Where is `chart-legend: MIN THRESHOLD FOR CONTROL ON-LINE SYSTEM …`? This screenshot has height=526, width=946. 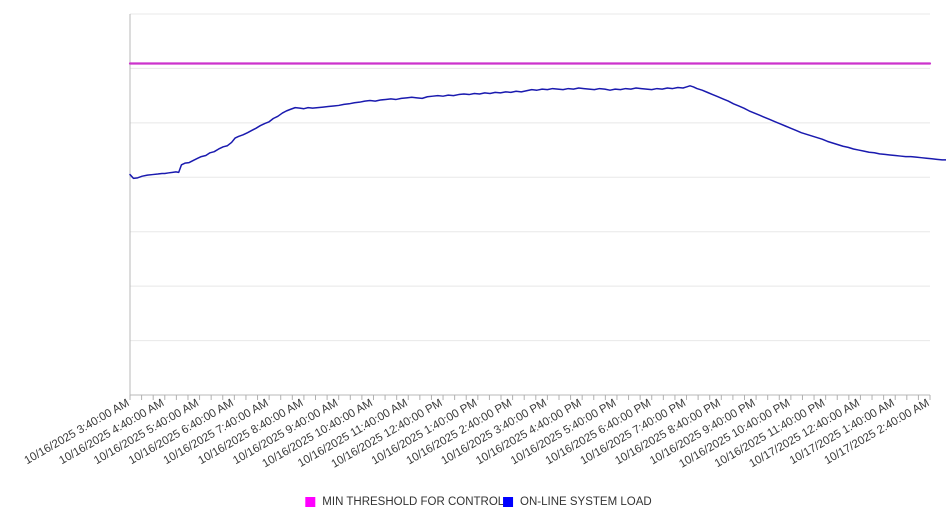 chart-legend: MIN THRESHOLD FOR CONTROL ON-LINE SYSTEM … is located at coordinates (478, 502).